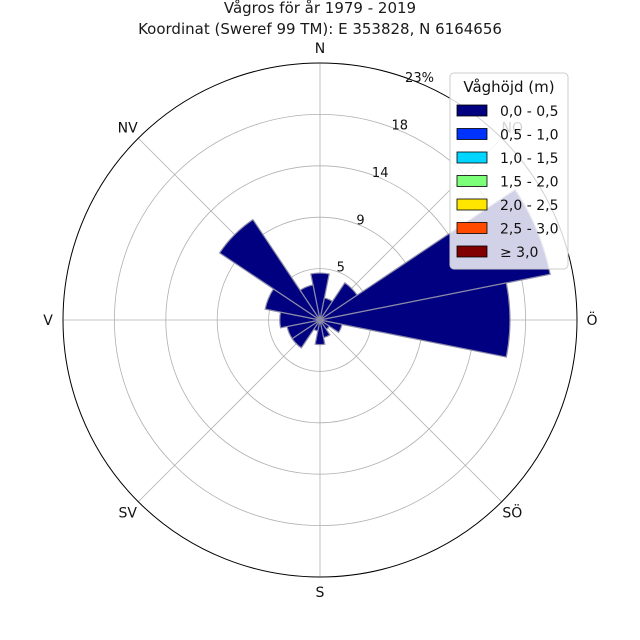 Image resolution: width=640 pixels, height=640 pixels. Describe the element at coordinates (415, 320) in the screenshot. I see `rose-bar-s4-bin0` at that location.